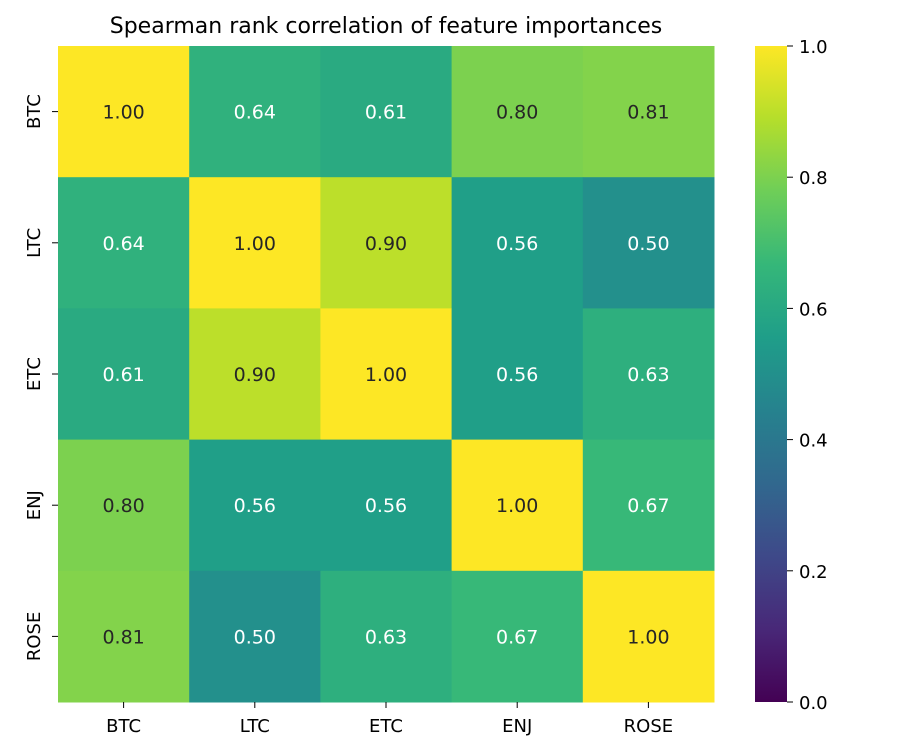 This screenshot has height=750, width=900. What do you see at coordinates (34, 243) in the screenshot?
I see `y-tick-label: LTC` at bounding box center [34, 243].